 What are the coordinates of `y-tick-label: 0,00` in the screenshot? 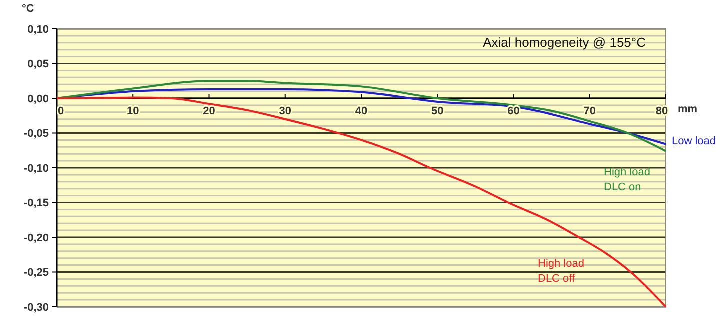 It's located at (38, 99).